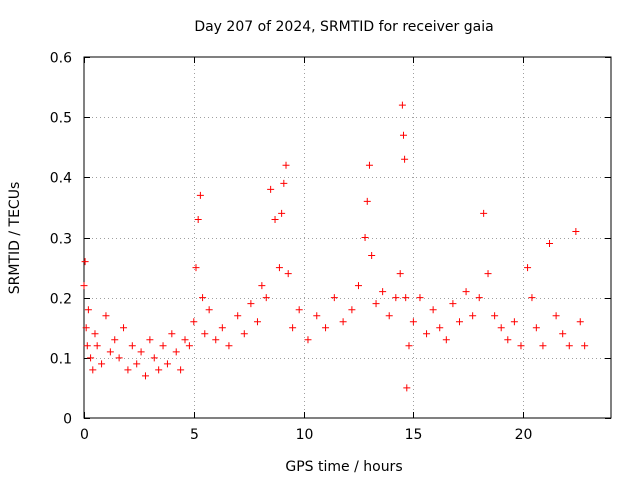 This screenshot has height=484, width=640. I want to click on y-tick-label: 0.4, so click(61, 179).